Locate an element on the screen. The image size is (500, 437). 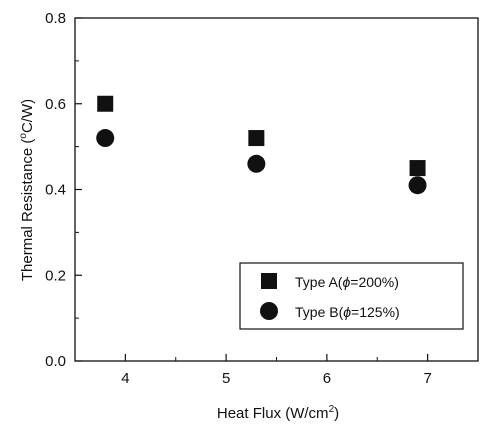
x-tick-label: 5 is located at coordinates (226, 378).